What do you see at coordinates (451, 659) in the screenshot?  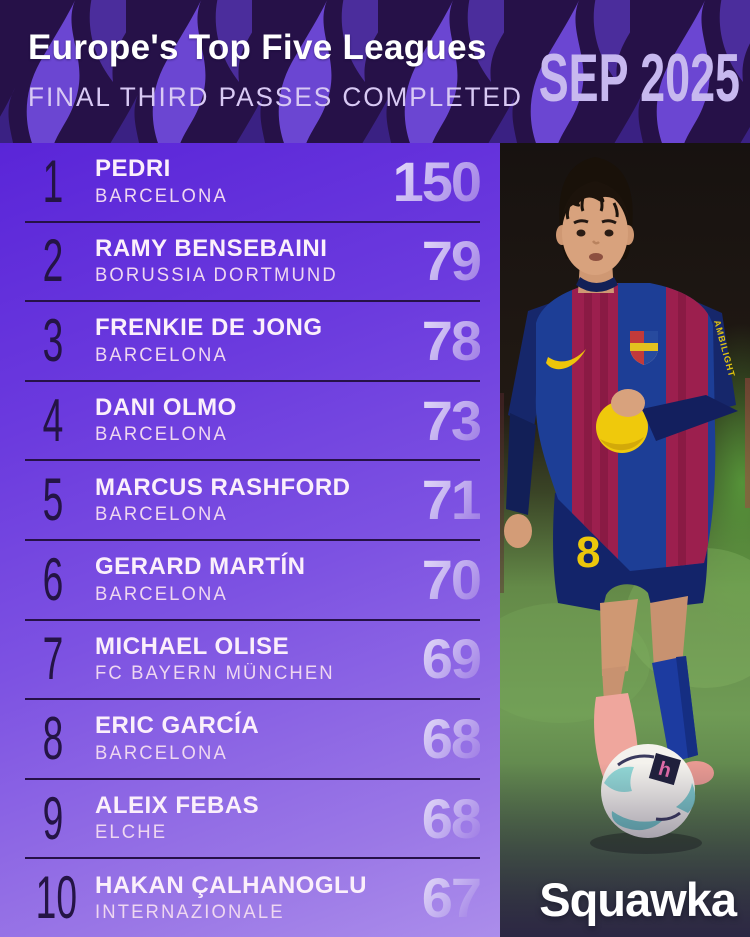 I see `stat-value: 69` at bounding box center [451, 659].